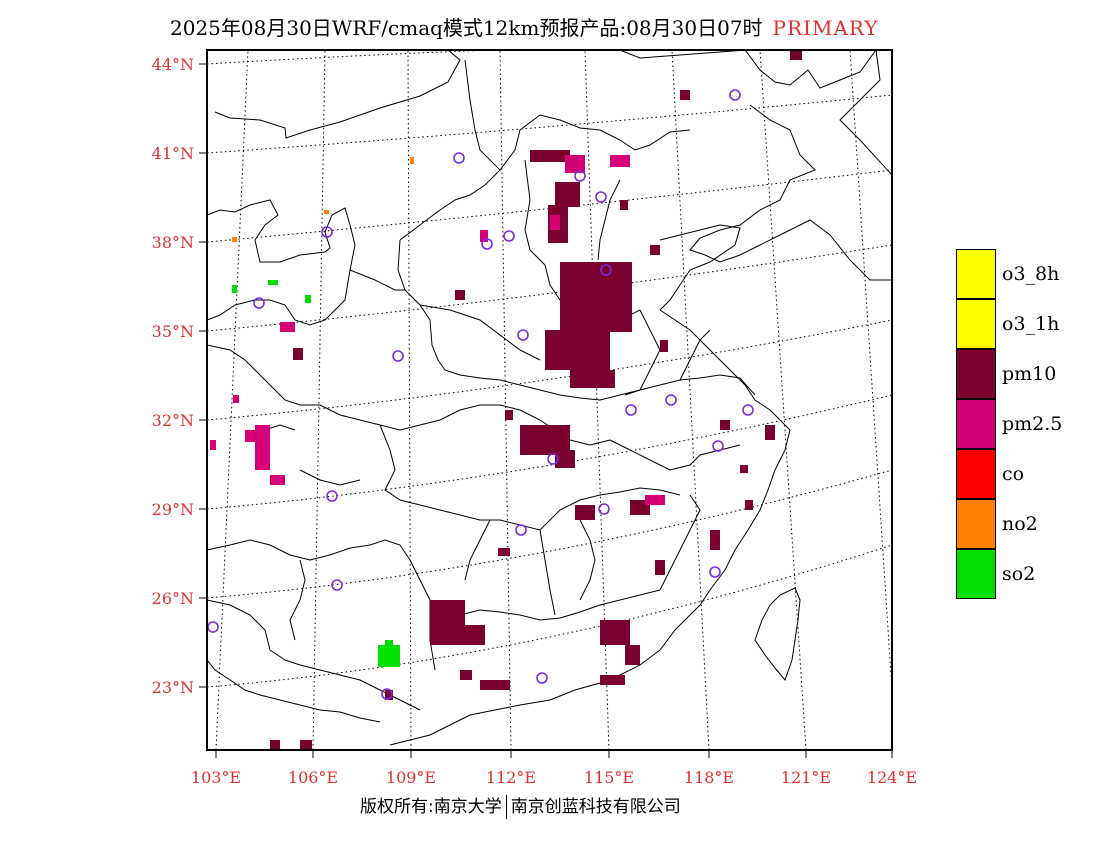  What do you see at coordinates (172, 509) in the screenshot?
I see `lat-label-29n: 29°N` at bounding box center [172, 509].